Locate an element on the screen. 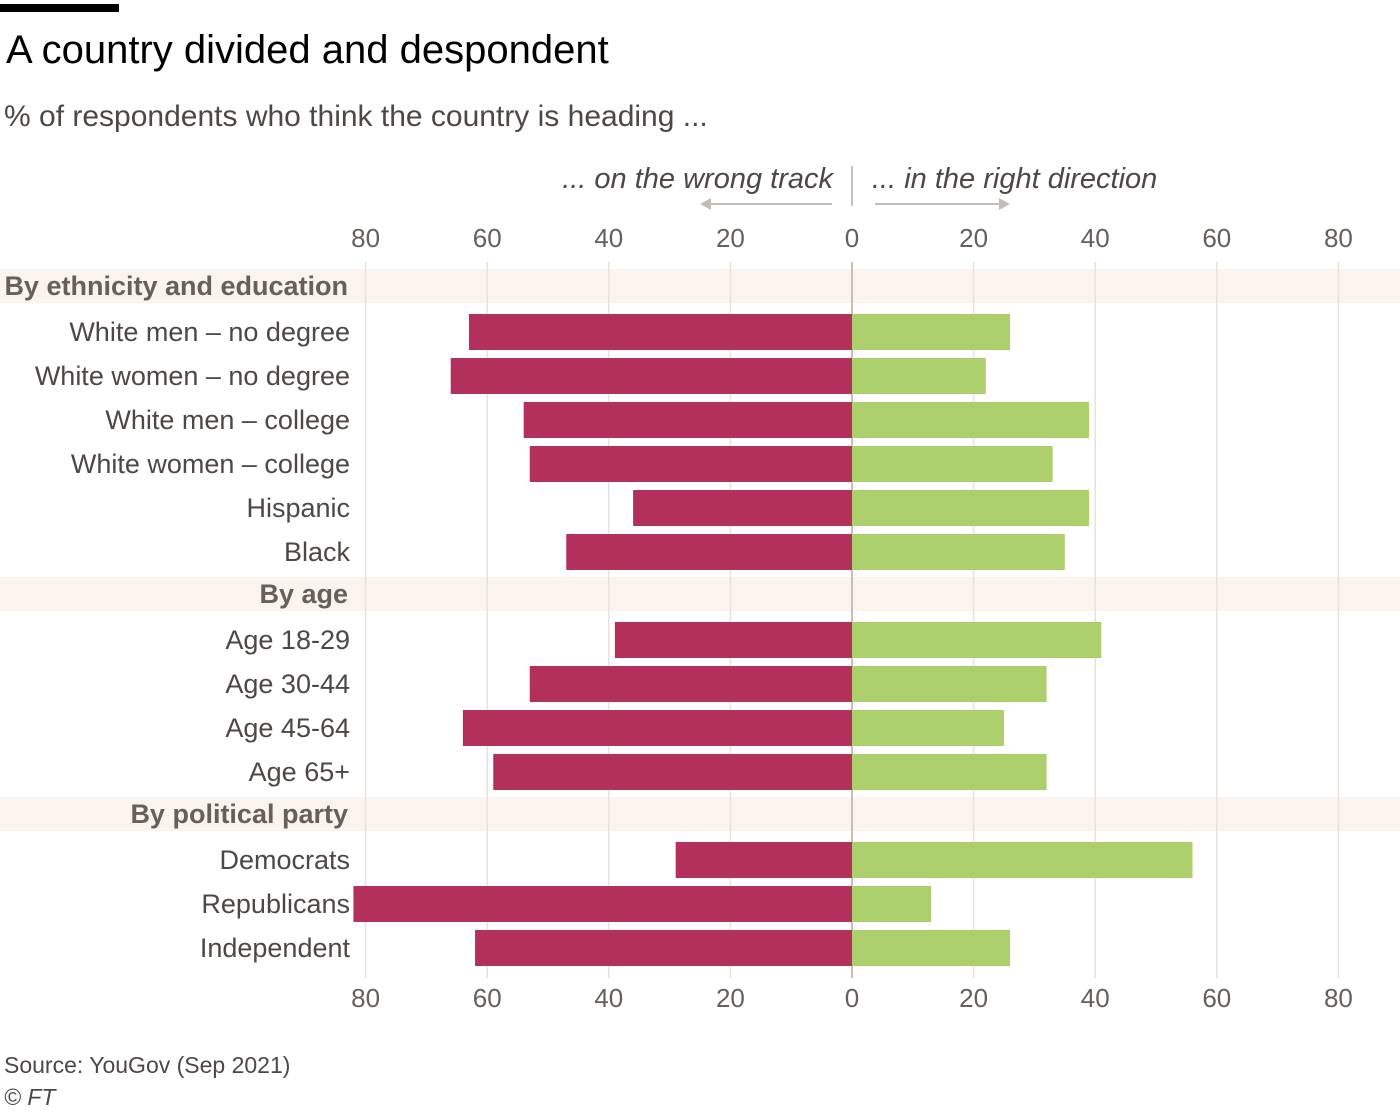 The width and height of the screenshot is (1400, 1119). top-accent-bar is located at coordinates (59, 8).